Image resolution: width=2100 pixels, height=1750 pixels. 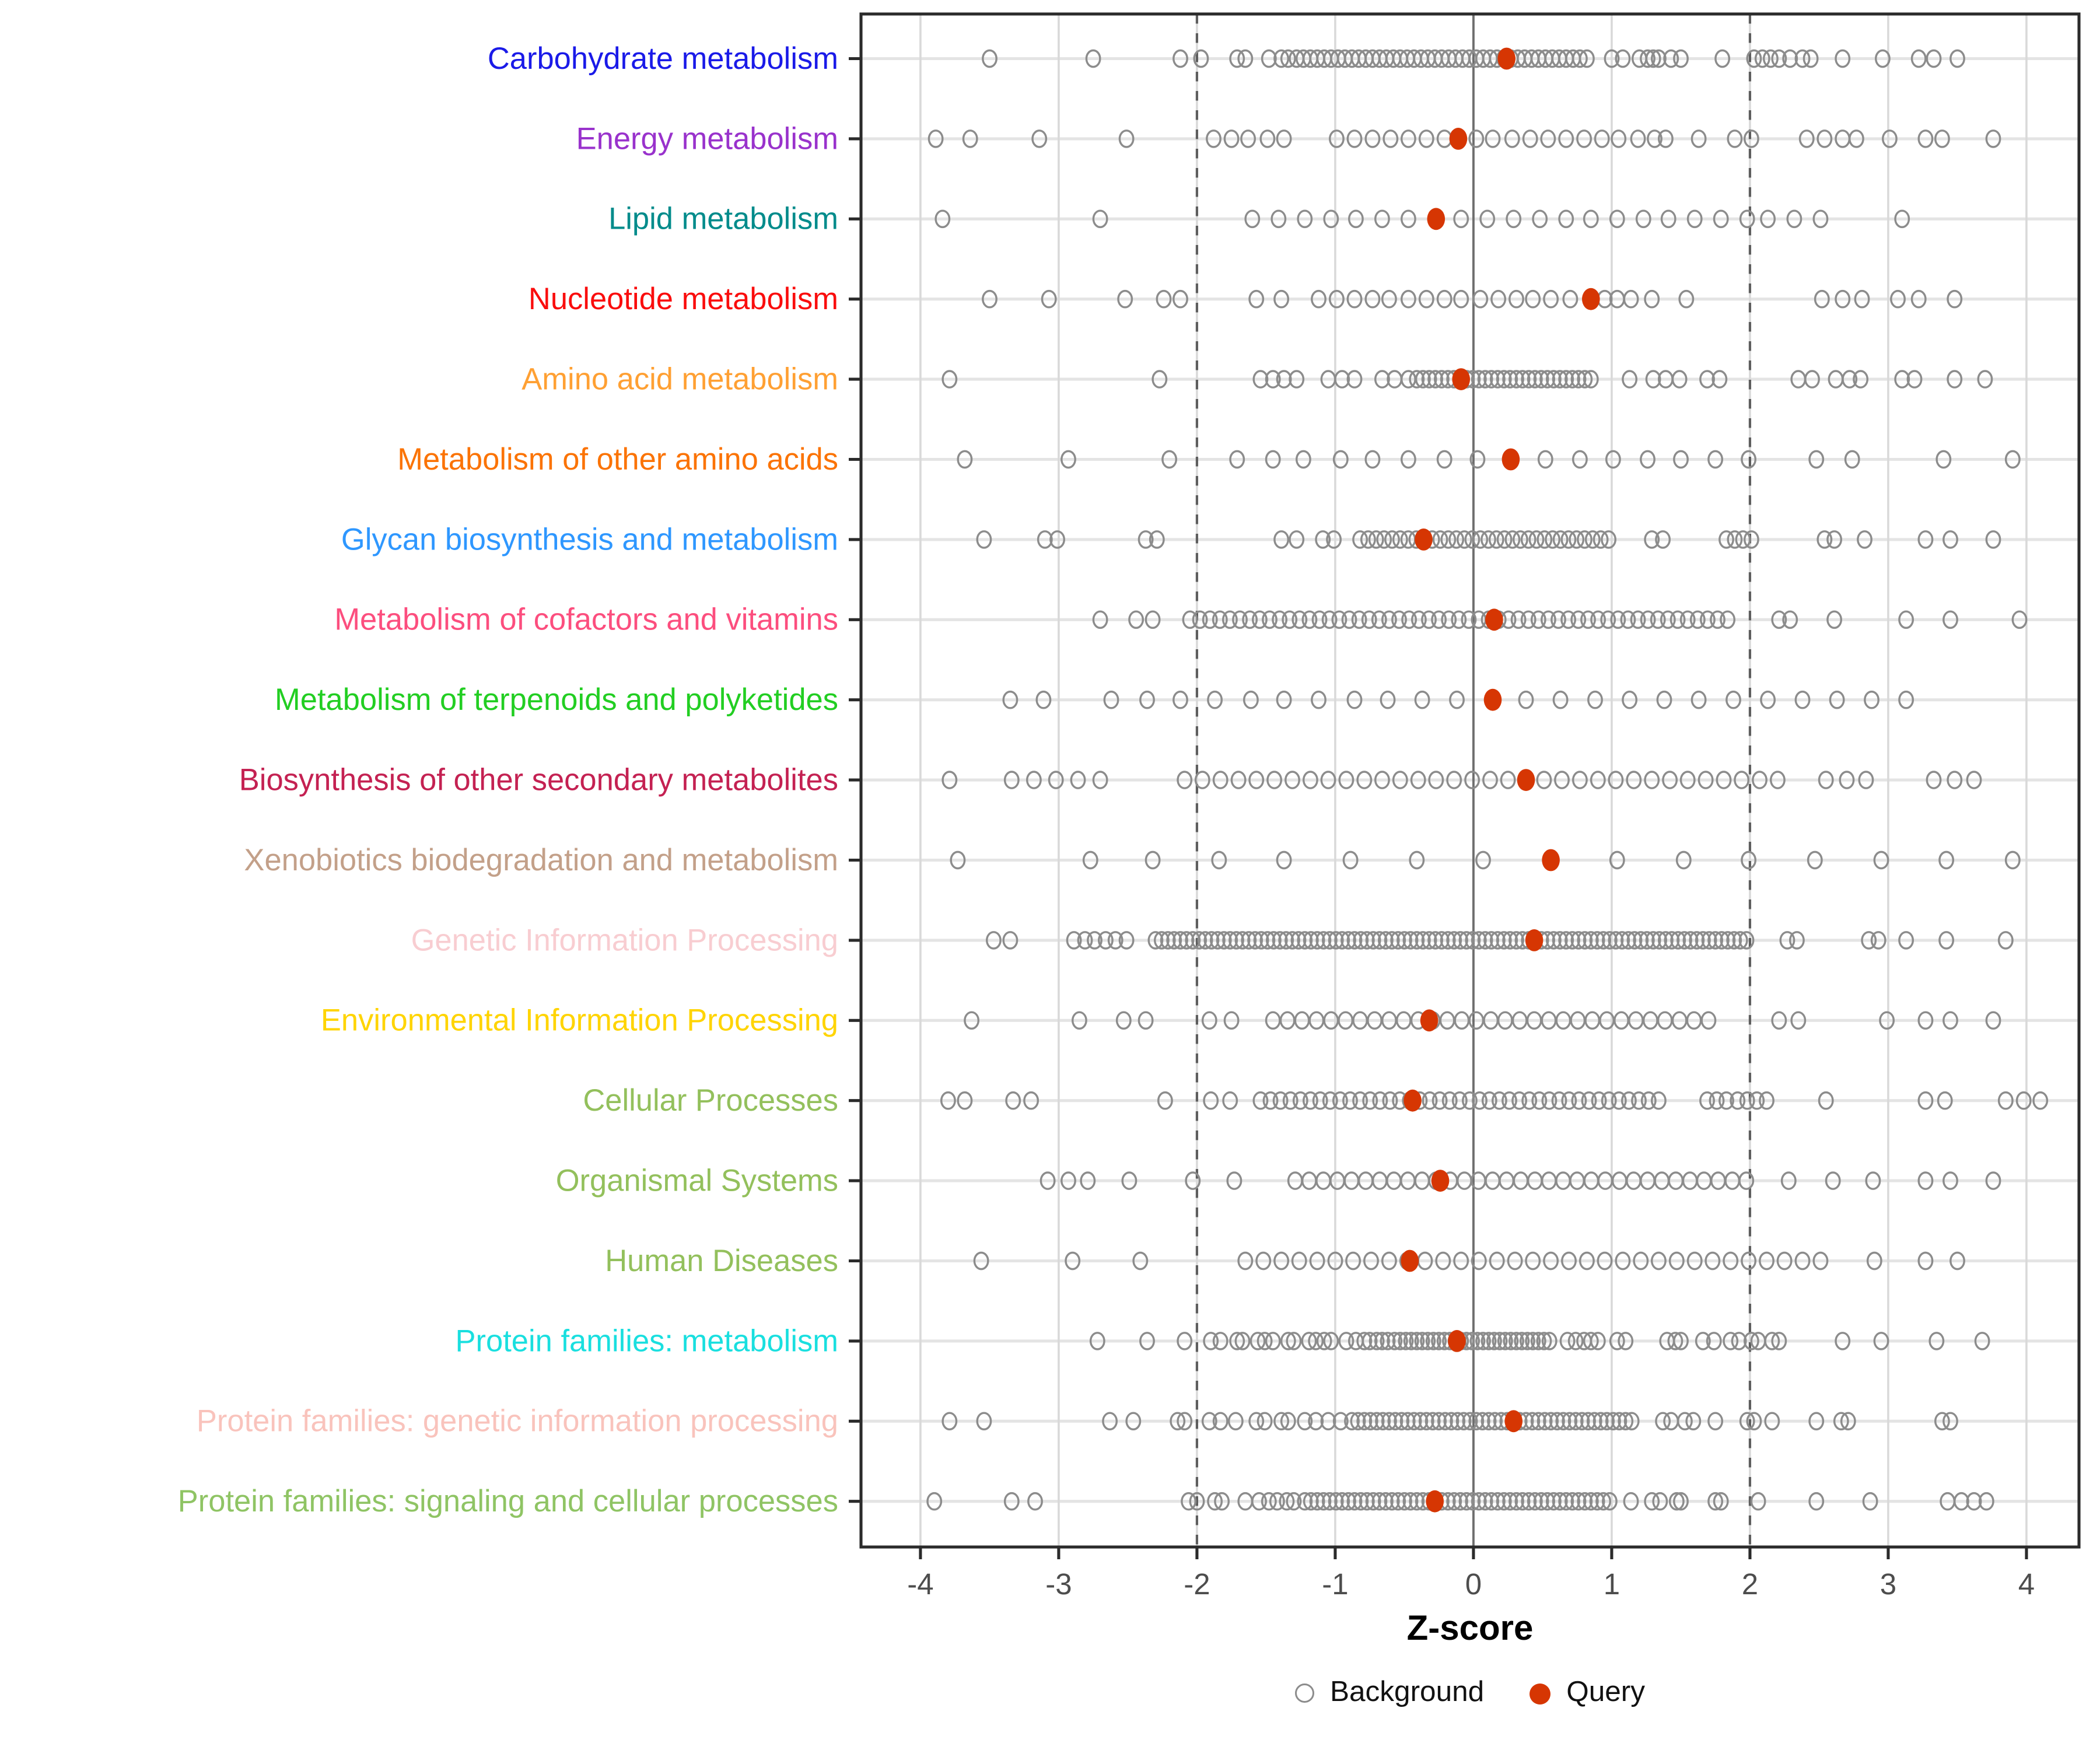 What do you see at coordinates (2027, 1584) in the screenshot?
I see `x-tick-label: 4` at bounding box center [2027, 1584].